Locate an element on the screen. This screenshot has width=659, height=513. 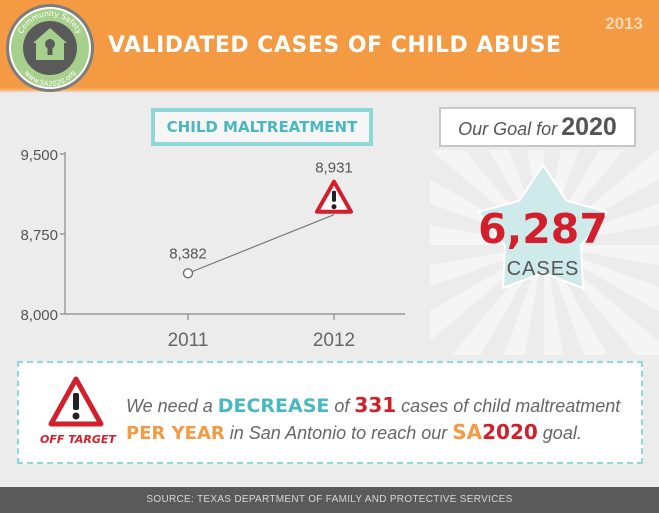
msg-text-2a: in San Antonio to reach our is located at coordinates (338, 433).